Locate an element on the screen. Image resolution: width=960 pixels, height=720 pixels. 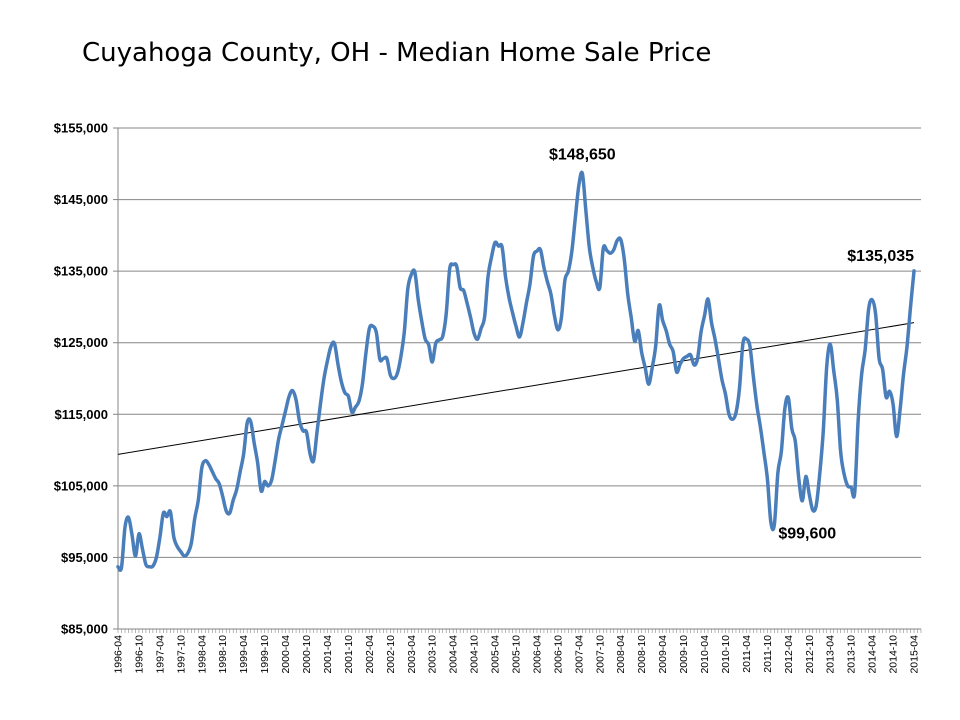
x-tick-label: 2000-10 is located at coordinates (307, 654).